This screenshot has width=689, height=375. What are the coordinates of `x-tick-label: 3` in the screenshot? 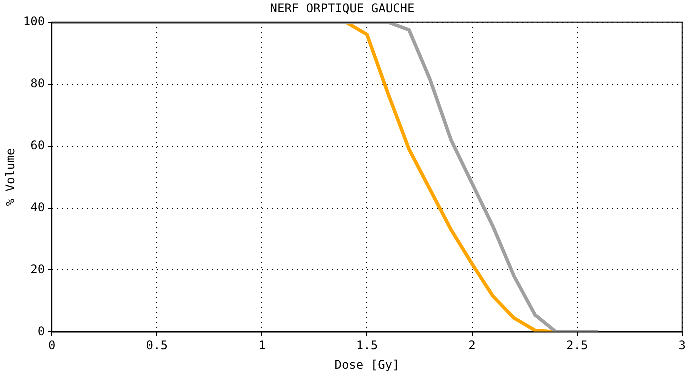 It's located at (682, 345).